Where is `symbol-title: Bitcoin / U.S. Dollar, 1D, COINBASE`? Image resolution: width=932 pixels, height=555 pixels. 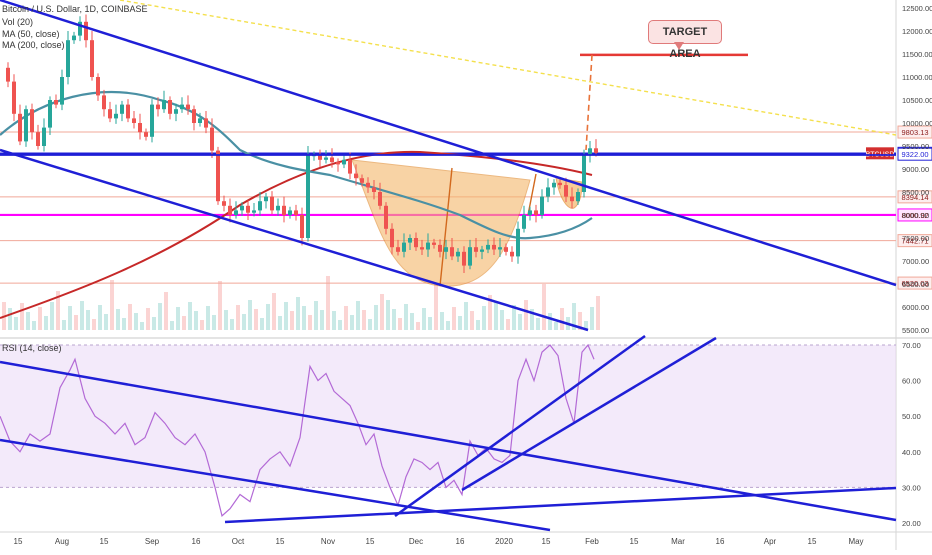
symbol-title: Bitcoin / U.S. Dollar, 1D, COINBASE is located at coordinates (75, 9).